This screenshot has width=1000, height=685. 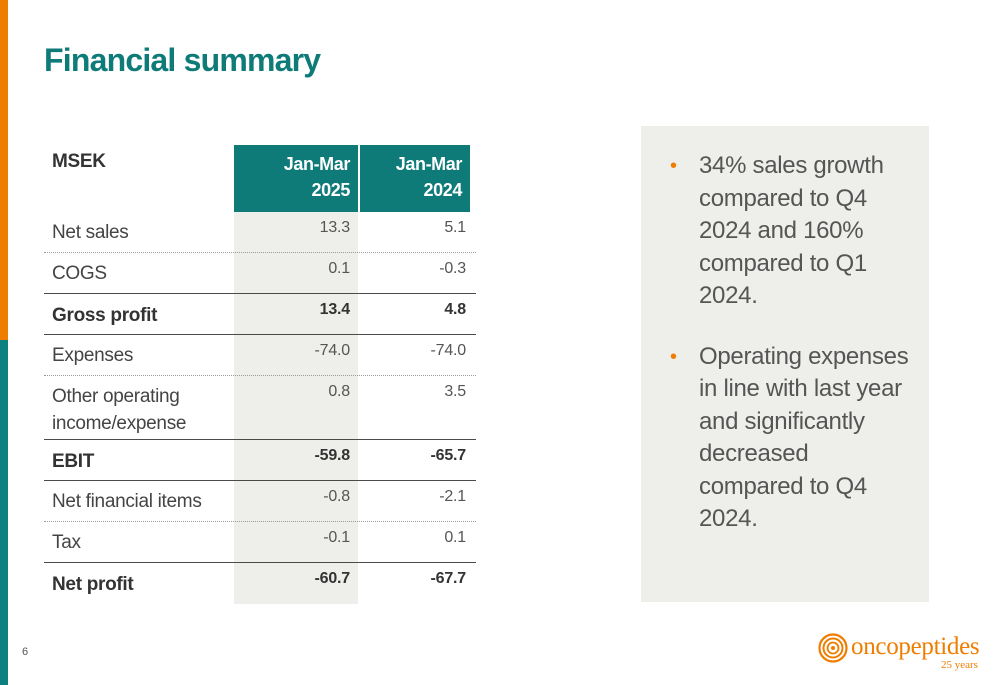 What do you see at coordinates (66, 542) in the screenshot?
I see `row-label: Tax` at bounding box center [66, 542].